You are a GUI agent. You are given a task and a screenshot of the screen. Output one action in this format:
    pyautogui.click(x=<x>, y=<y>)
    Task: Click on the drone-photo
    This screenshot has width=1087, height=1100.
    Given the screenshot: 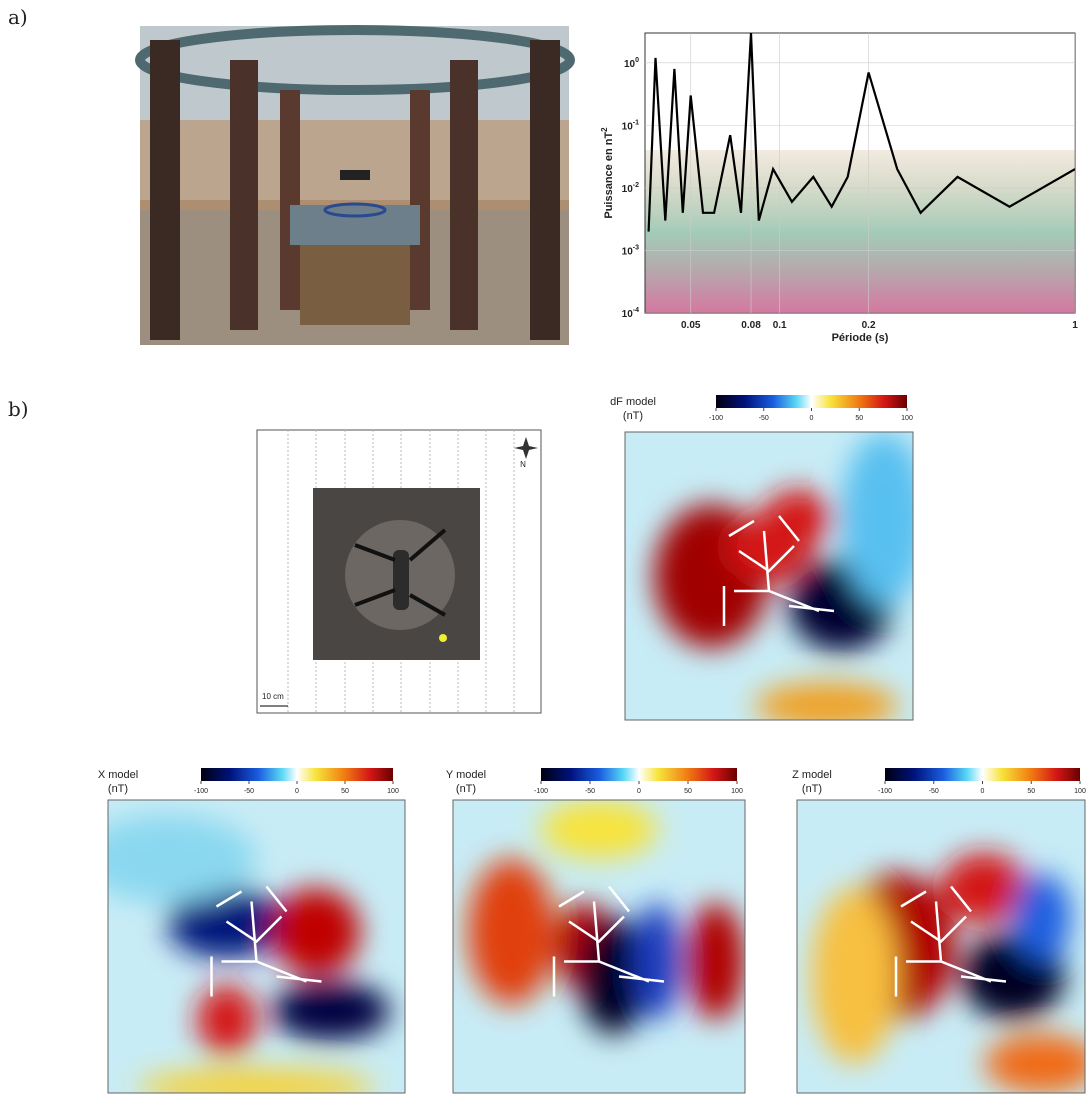 What is the action you would take?
    pyautogui.click(x=399, y=571)
    